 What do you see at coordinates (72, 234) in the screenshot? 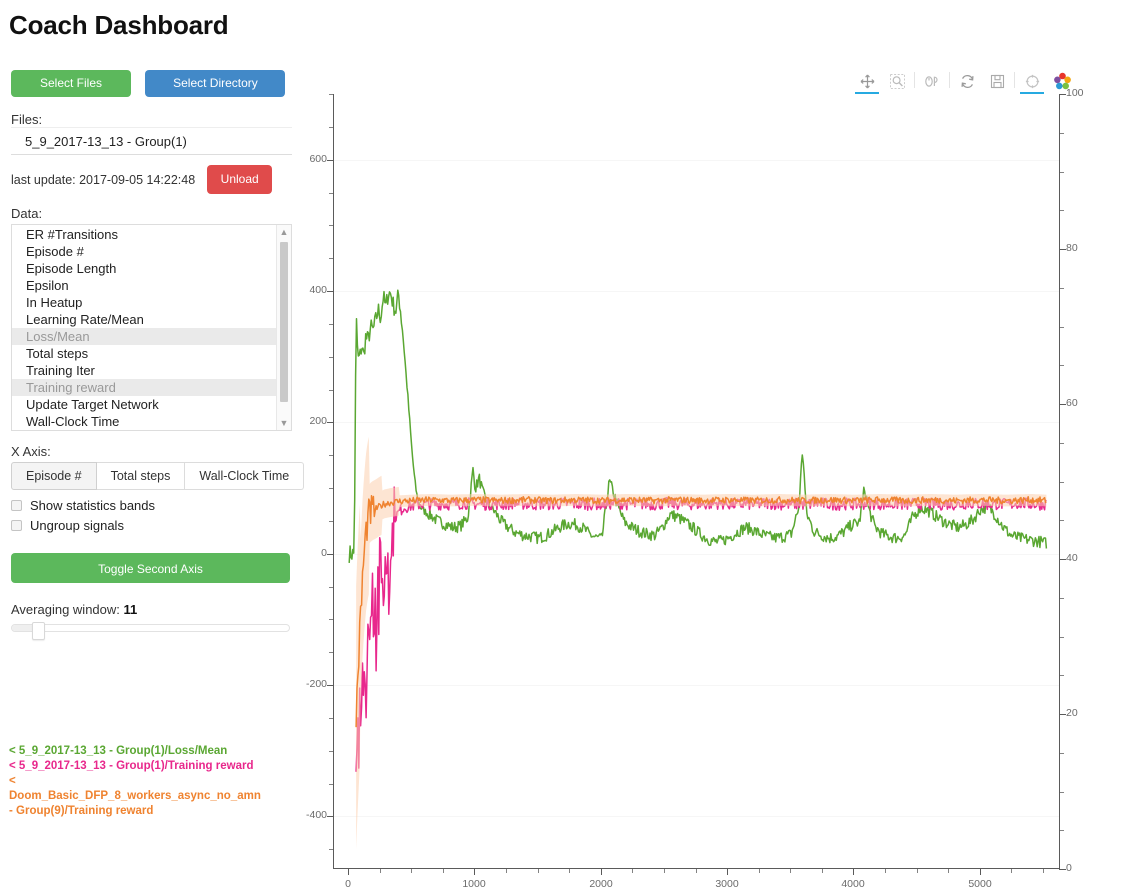
I see `data-list-item: ER #Transitions` at bounding box center [72, 234].